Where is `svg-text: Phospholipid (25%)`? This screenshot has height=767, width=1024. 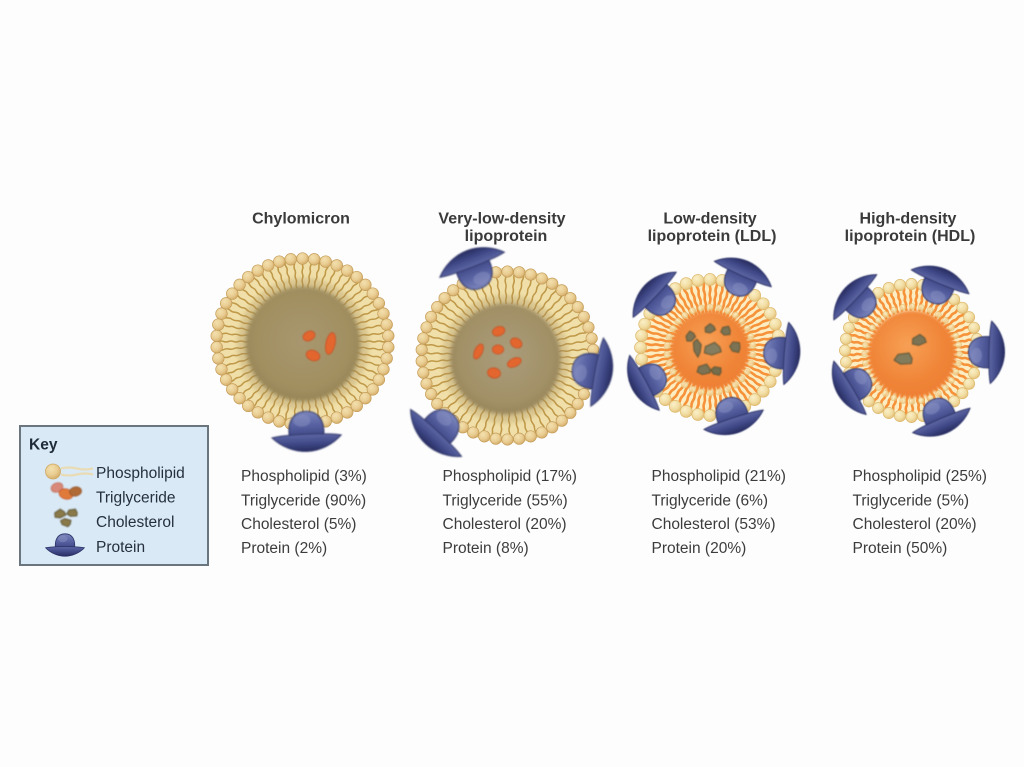
svg-text: Phospholipid (25%) is located at coordinates (920, 476).